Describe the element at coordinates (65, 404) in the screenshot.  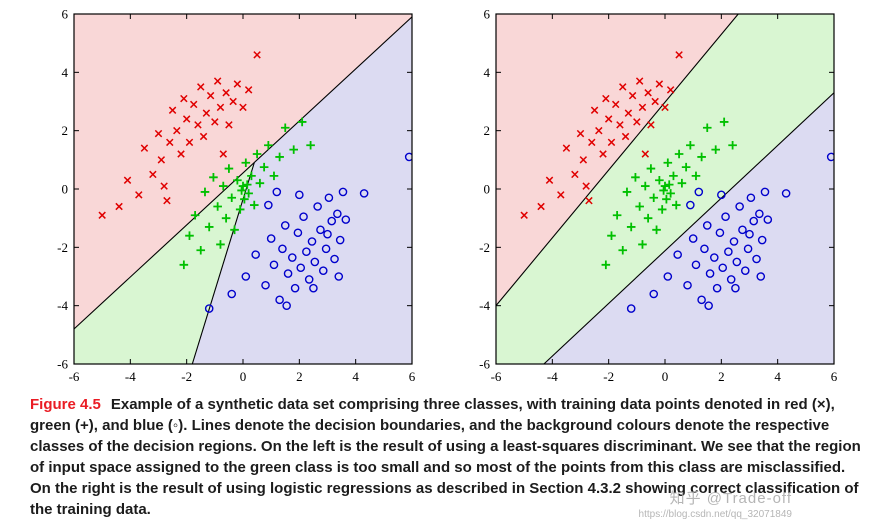
I see `figure-label: Figure 4.5` at that location.